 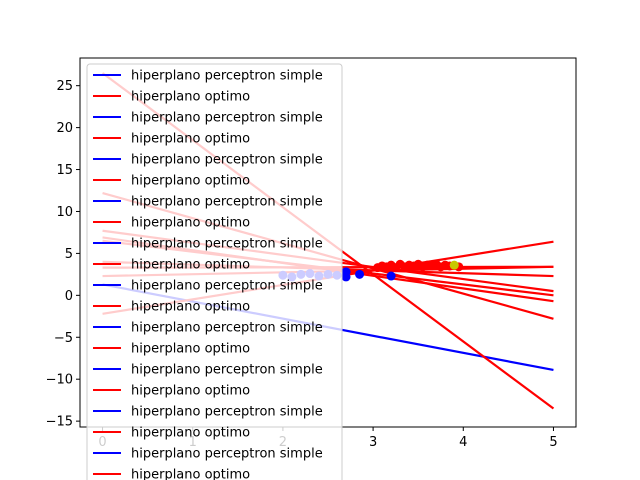 I want to click on y-tick-label: 5, so click(x=69, y=254).